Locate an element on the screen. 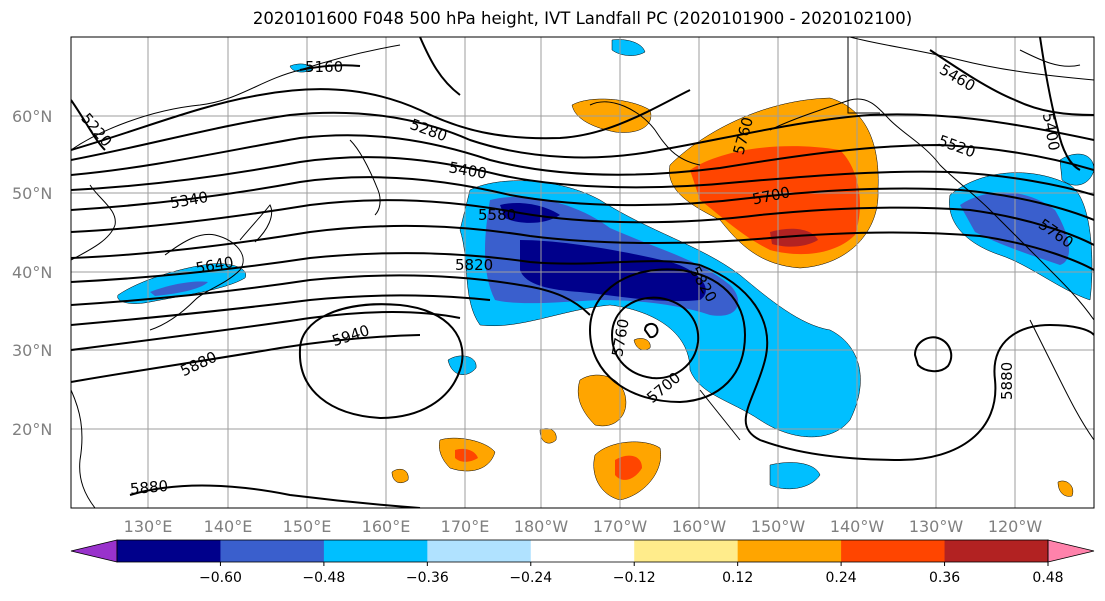 This screenshot has height=601, width=1105. lon-label-140w: 140°W is located at coordinates (857, 526).